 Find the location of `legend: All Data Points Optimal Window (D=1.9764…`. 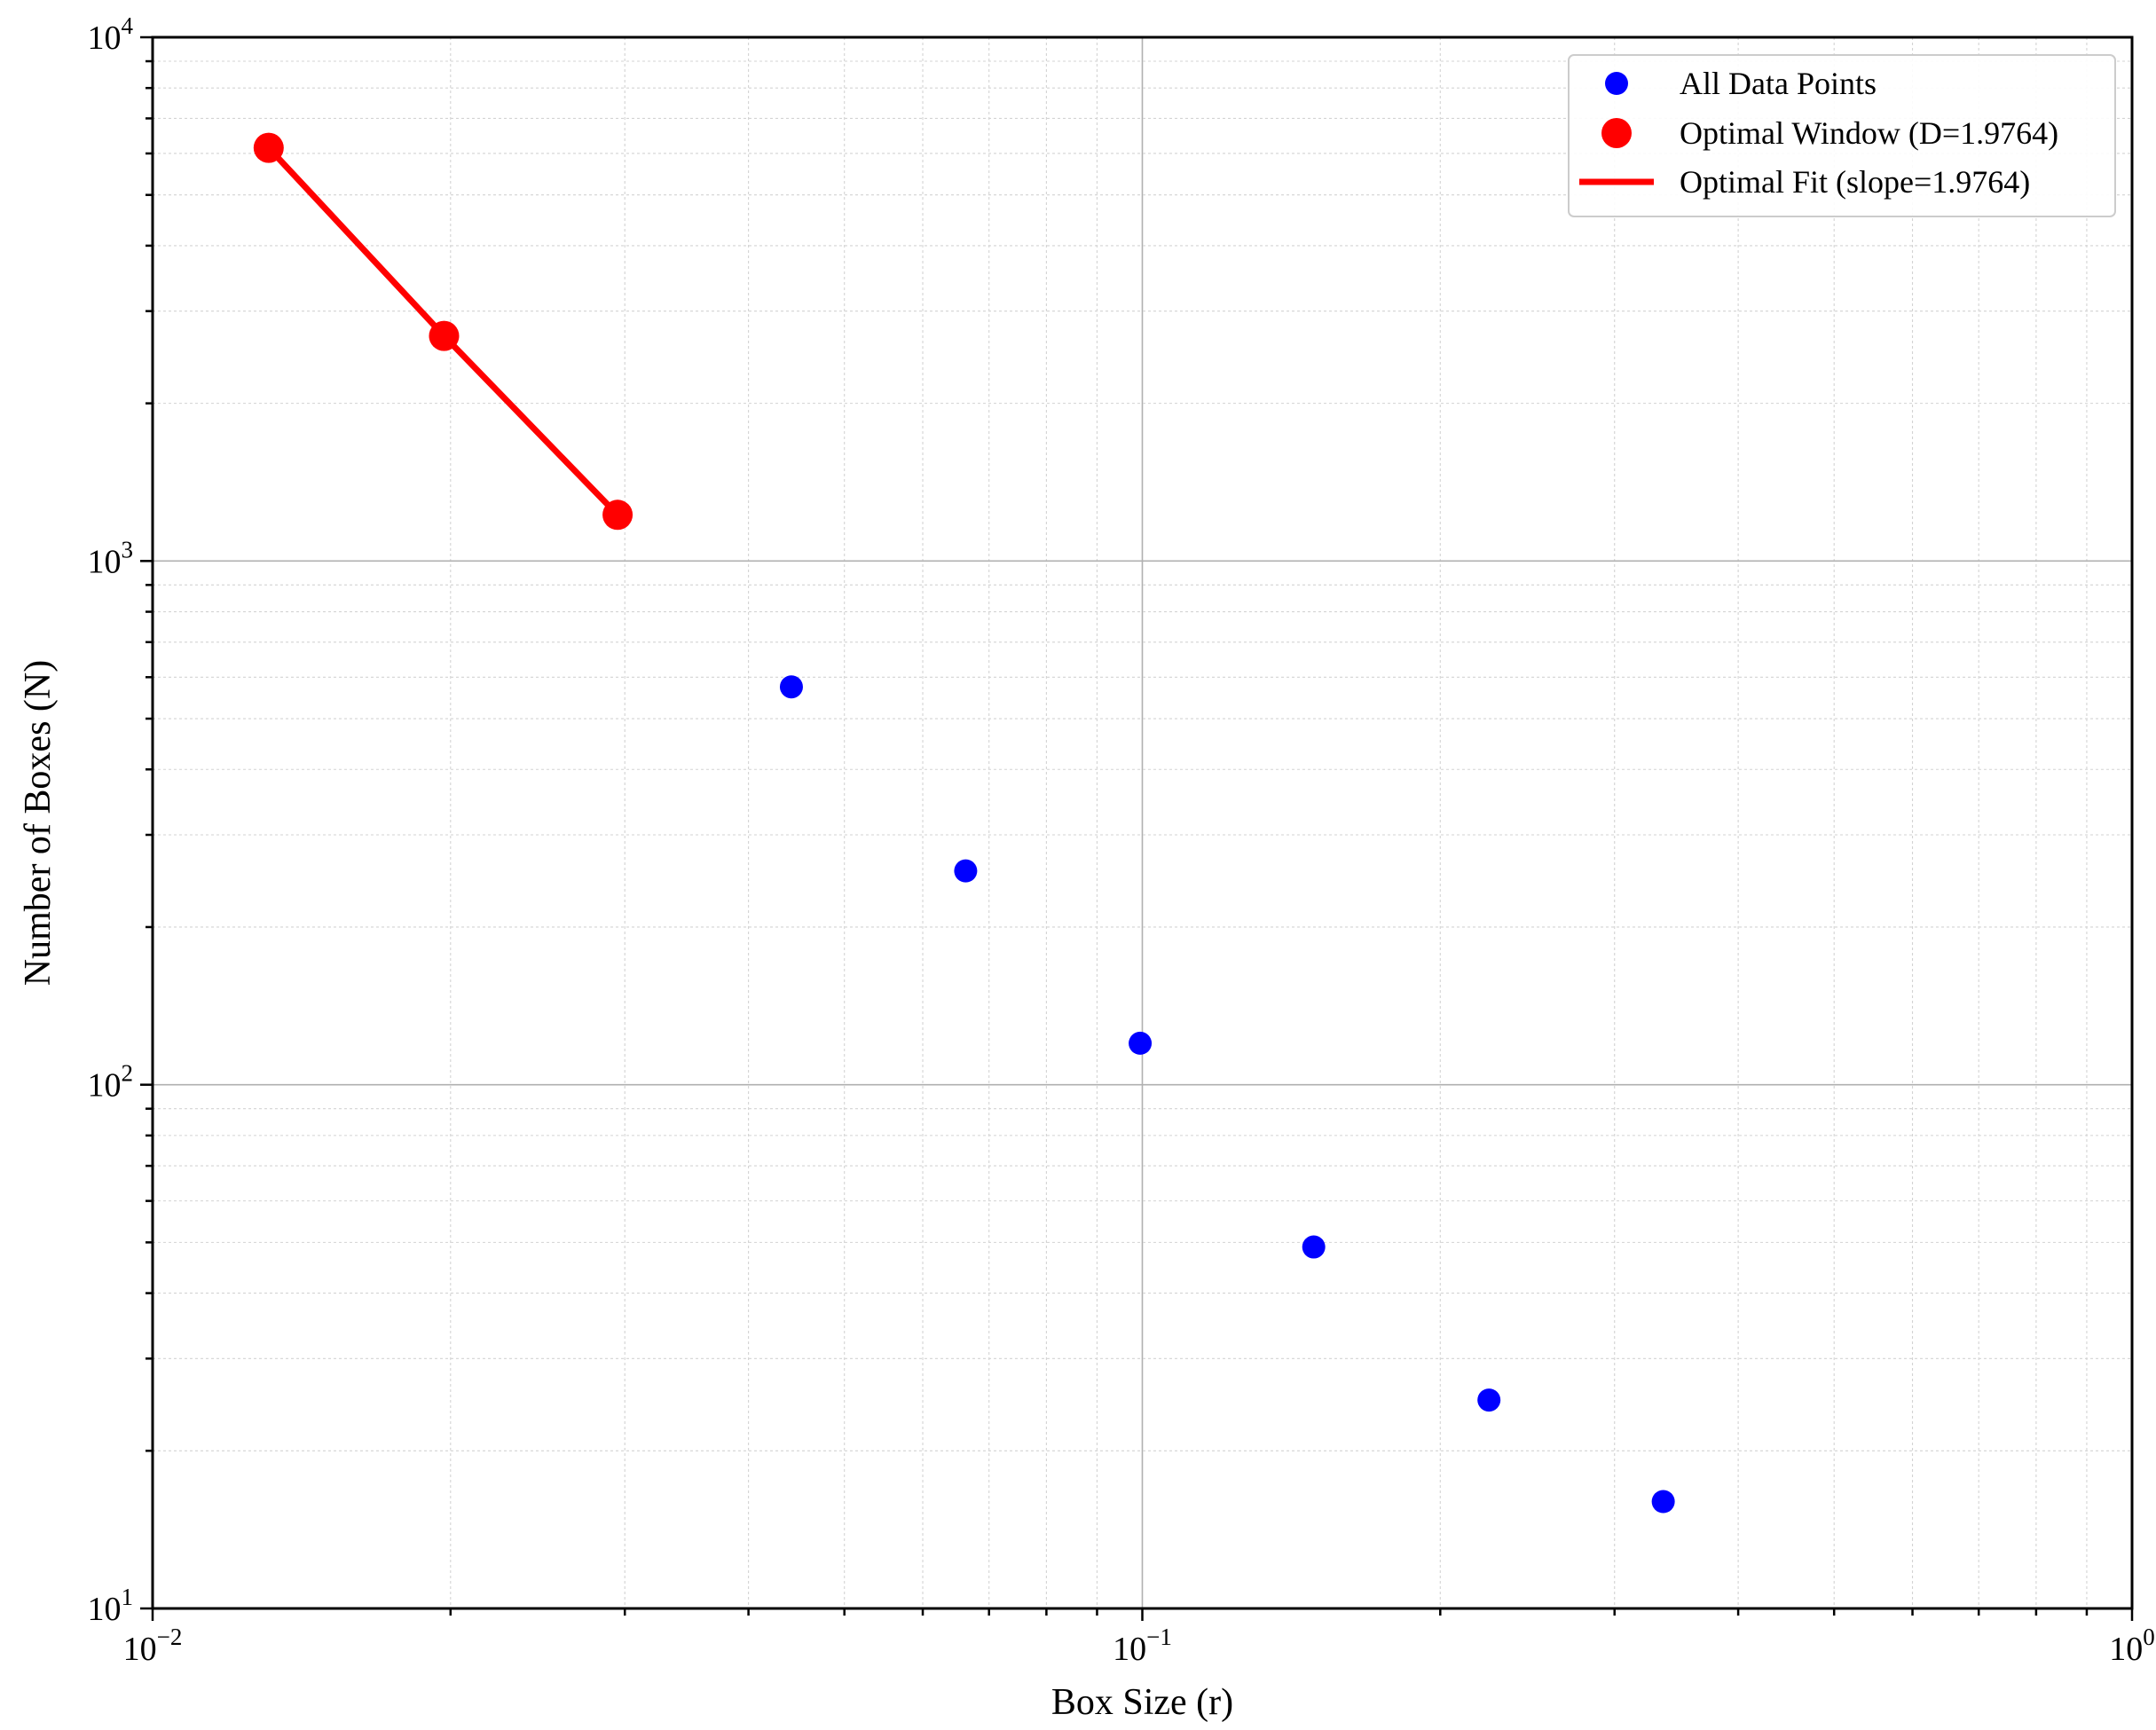

legend: All Data Points Optimal Window (D=1.9764… is located at coordinates (1842, 135).